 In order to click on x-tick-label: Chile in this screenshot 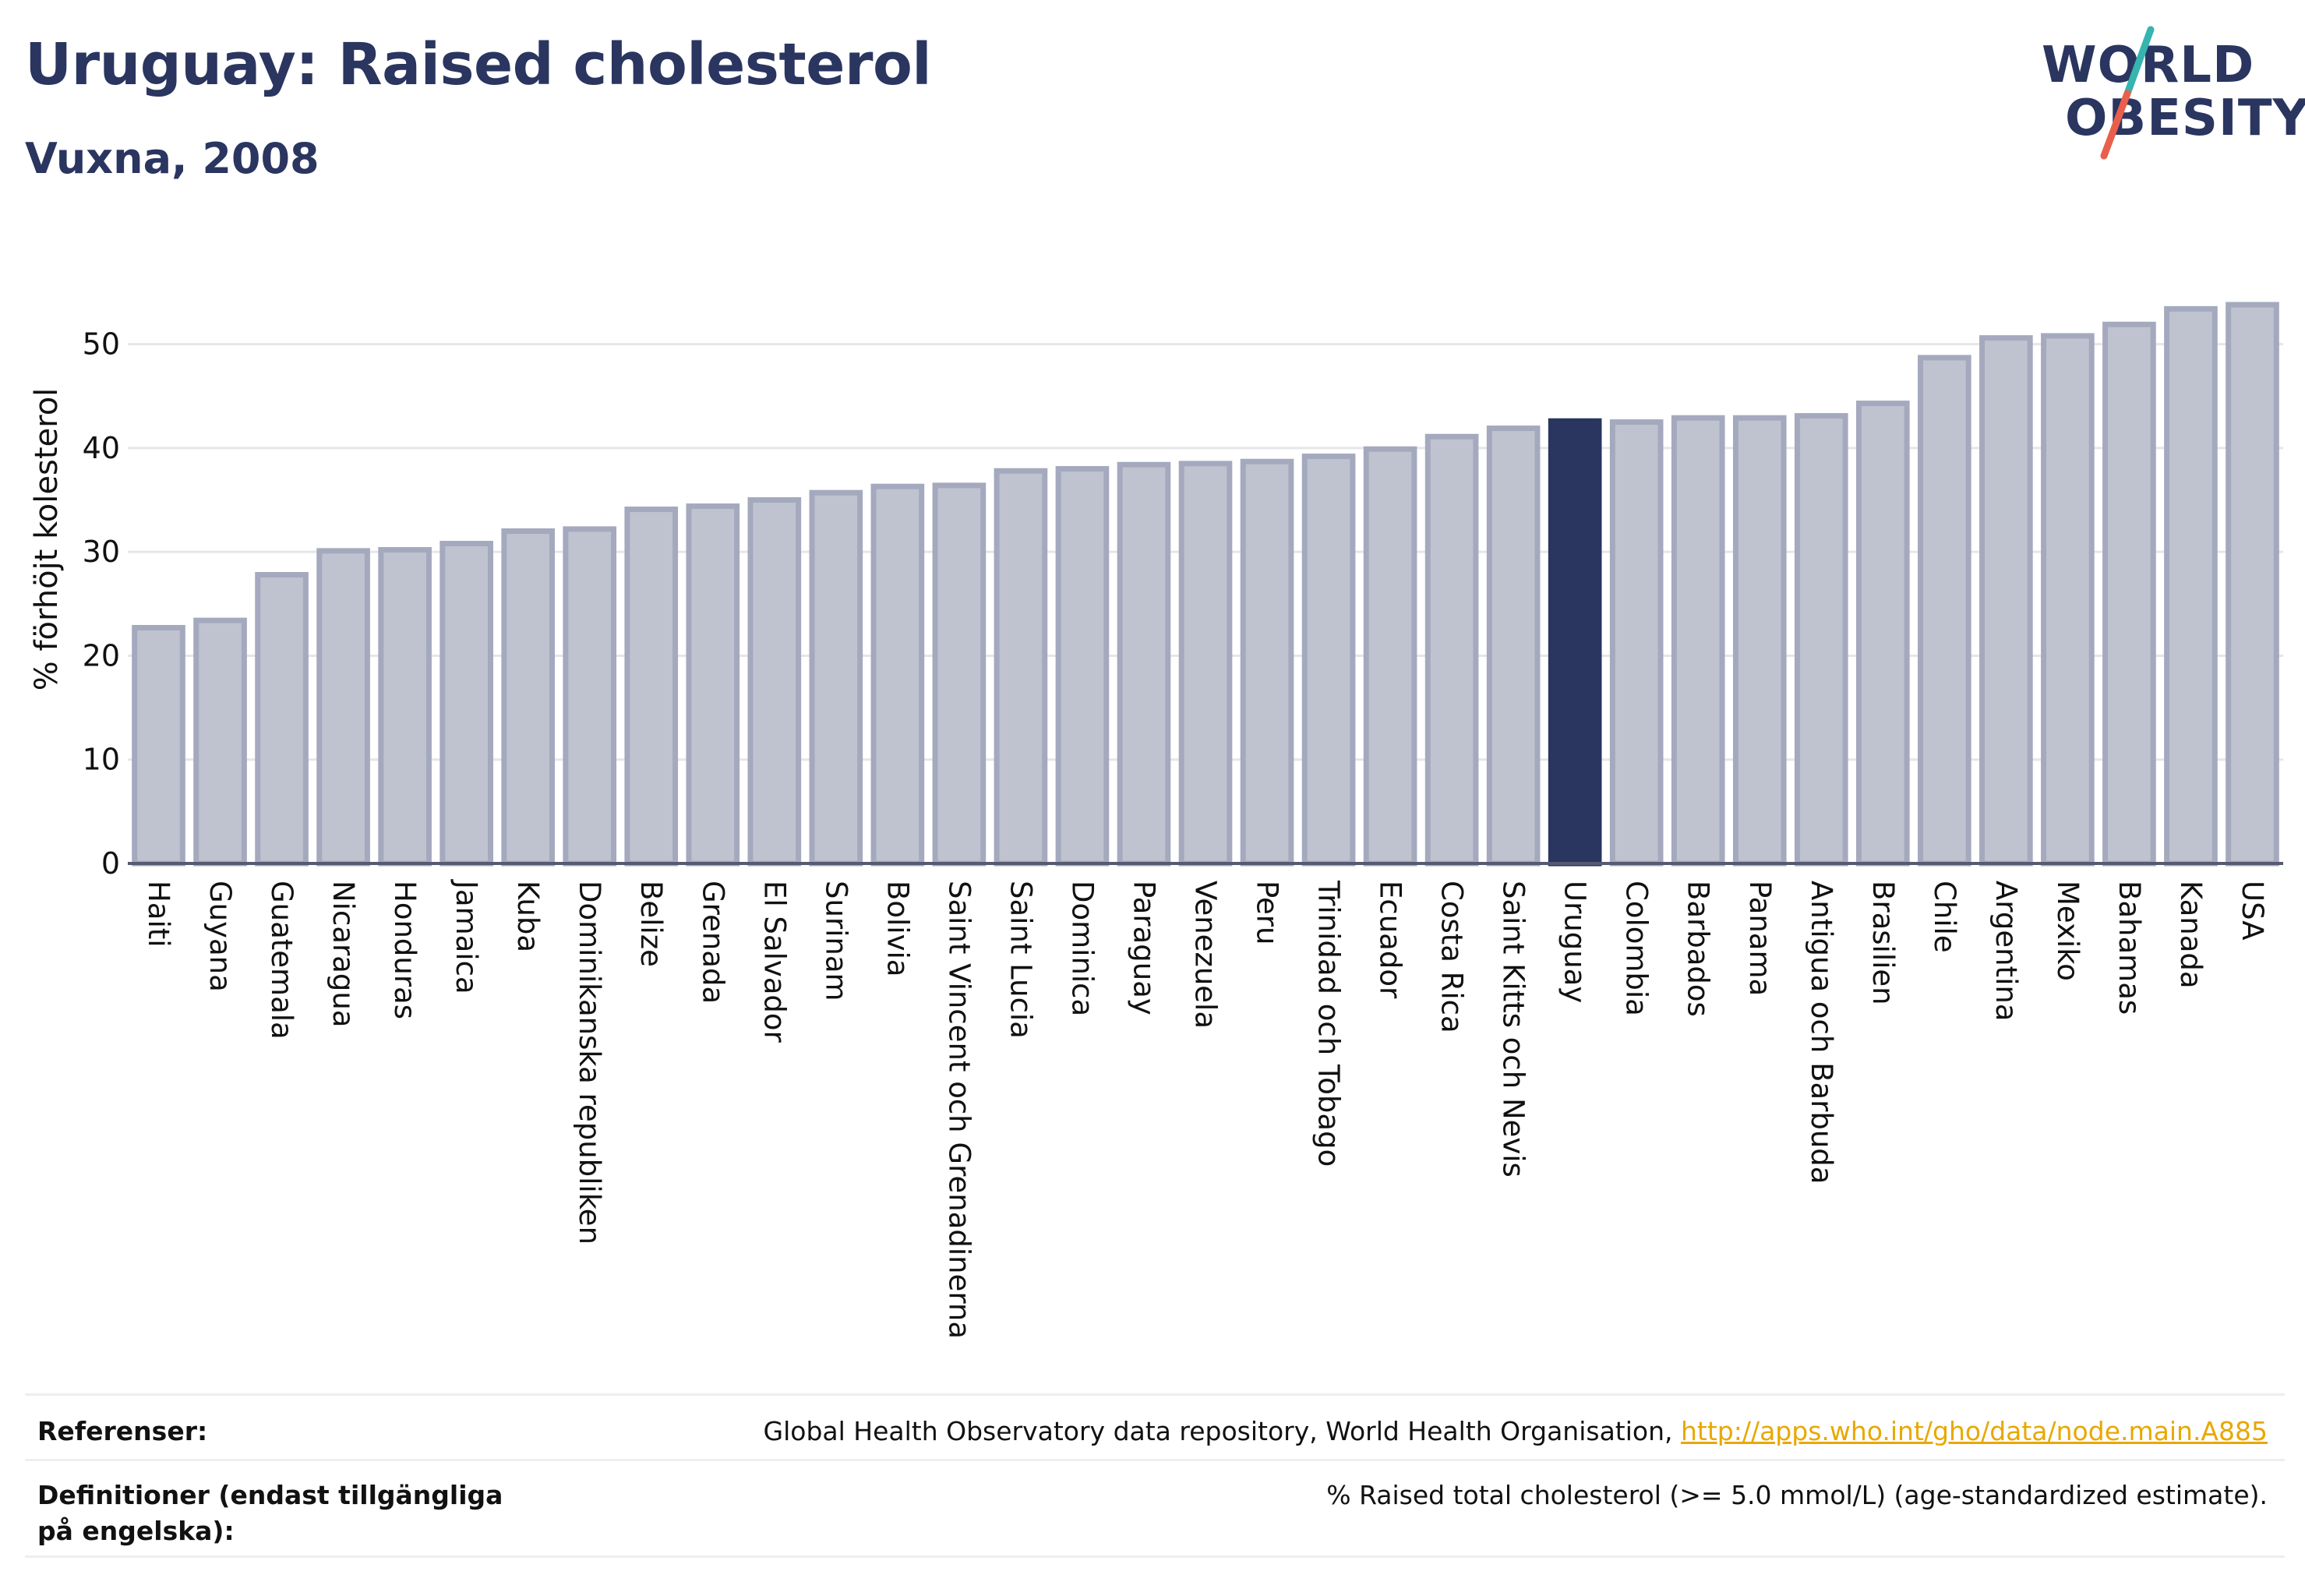, I will do `click(1944, 917)`.